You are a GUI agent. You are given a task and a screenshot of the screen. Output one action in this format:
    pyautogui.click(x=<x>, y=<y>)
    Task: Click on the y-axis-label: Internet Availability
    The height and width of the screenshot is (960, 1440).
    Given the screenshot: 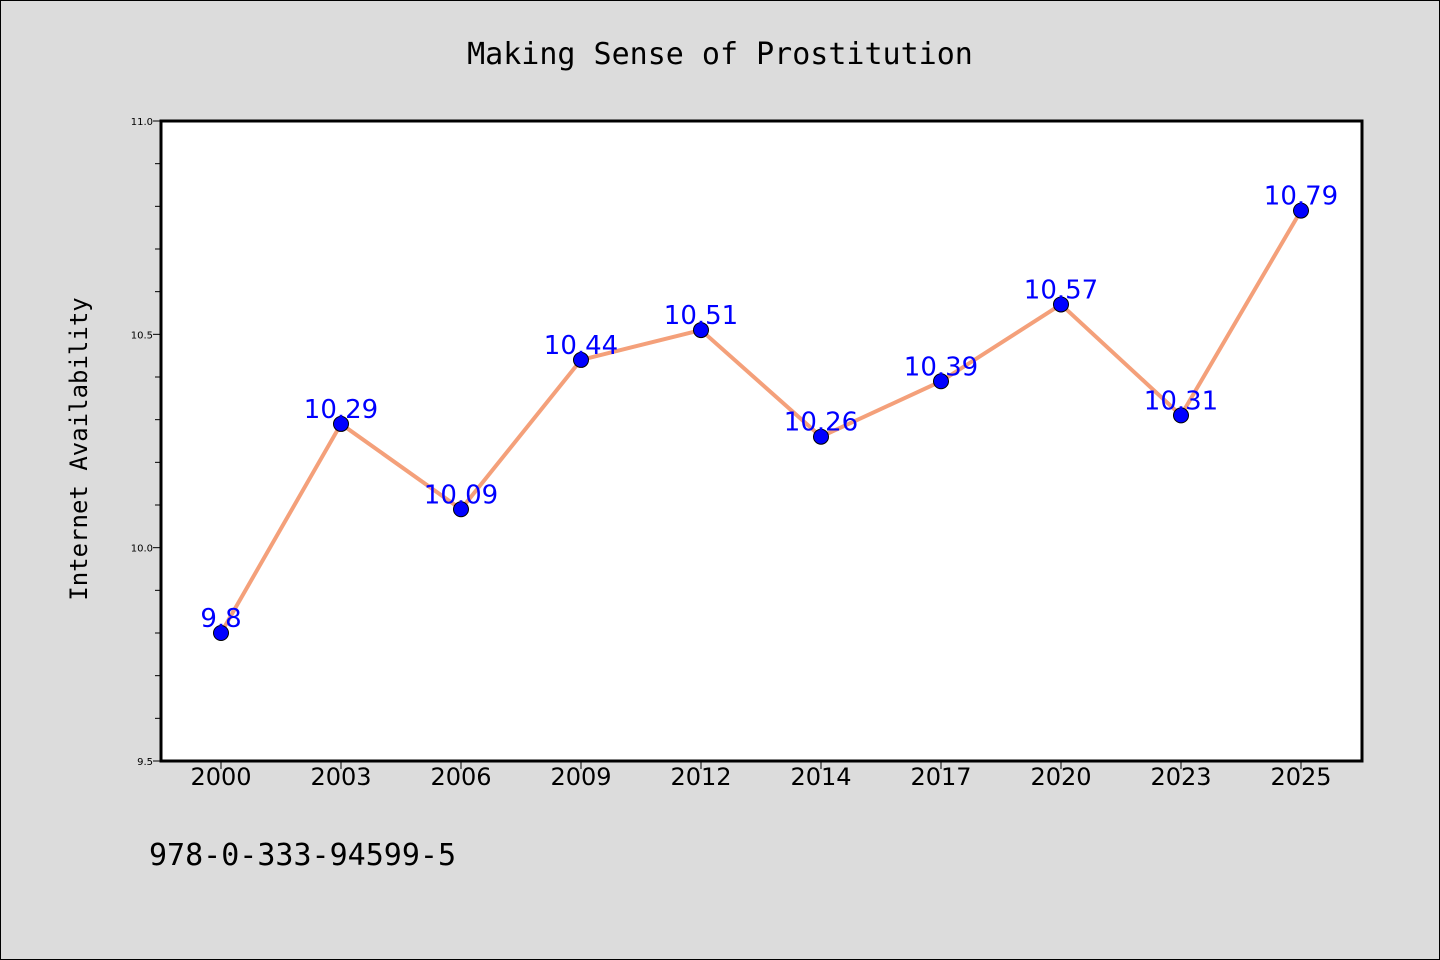 What is the action you would take?
    pyautogui.click(x=79, y=448)
    